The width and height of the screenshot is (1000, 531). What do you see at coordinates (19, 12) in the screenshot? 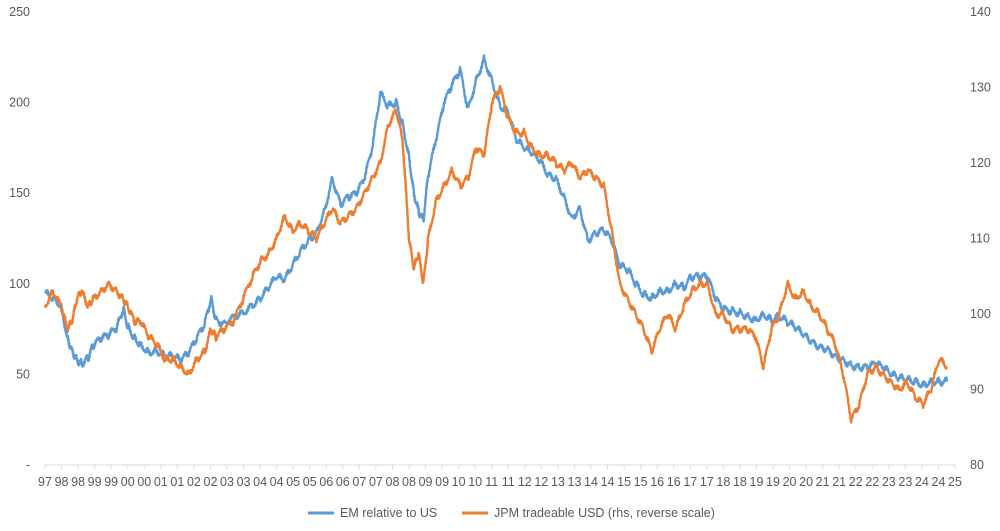
I see `y-left-tick-label: 250` at bounding box center [19, 12].